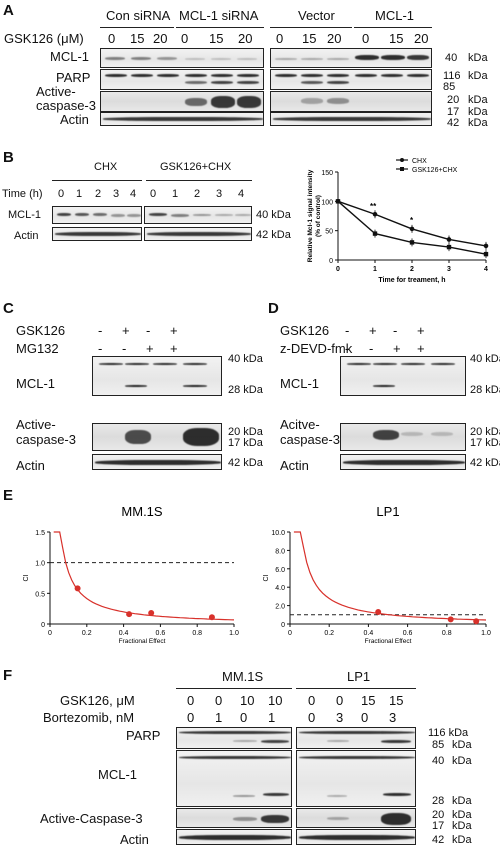  I want to click on panel-label: D, so click(273, 308).